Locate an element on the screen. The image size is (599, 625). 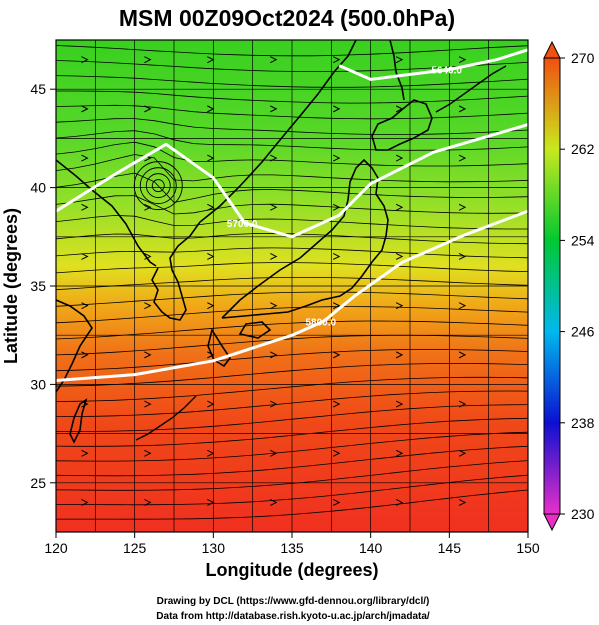
colorbar-tick-label: 230 is located at coordinates (583, 514).